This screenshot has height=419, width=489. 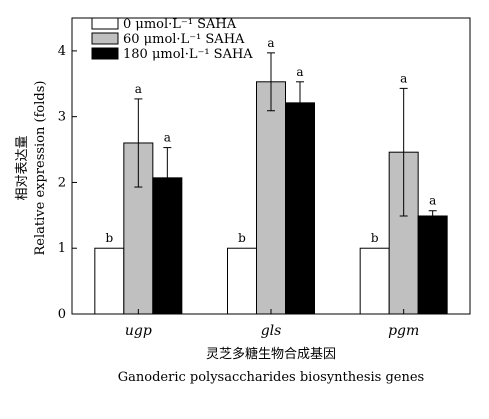 What do you see at coordinates (271, 331) in the screenshot?
I see `x-category-label: gls` at bounding box center [271, 331].